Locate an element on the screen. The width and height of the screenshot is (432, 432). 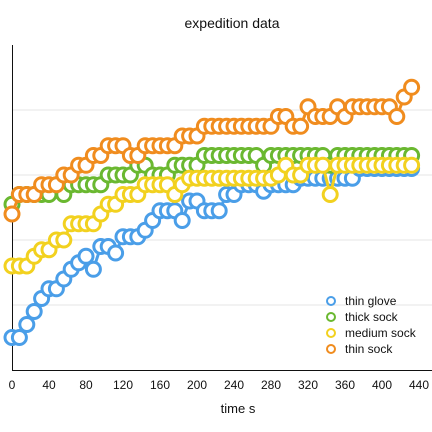
legend-label: thin glove is located at coordinates (371, 301).